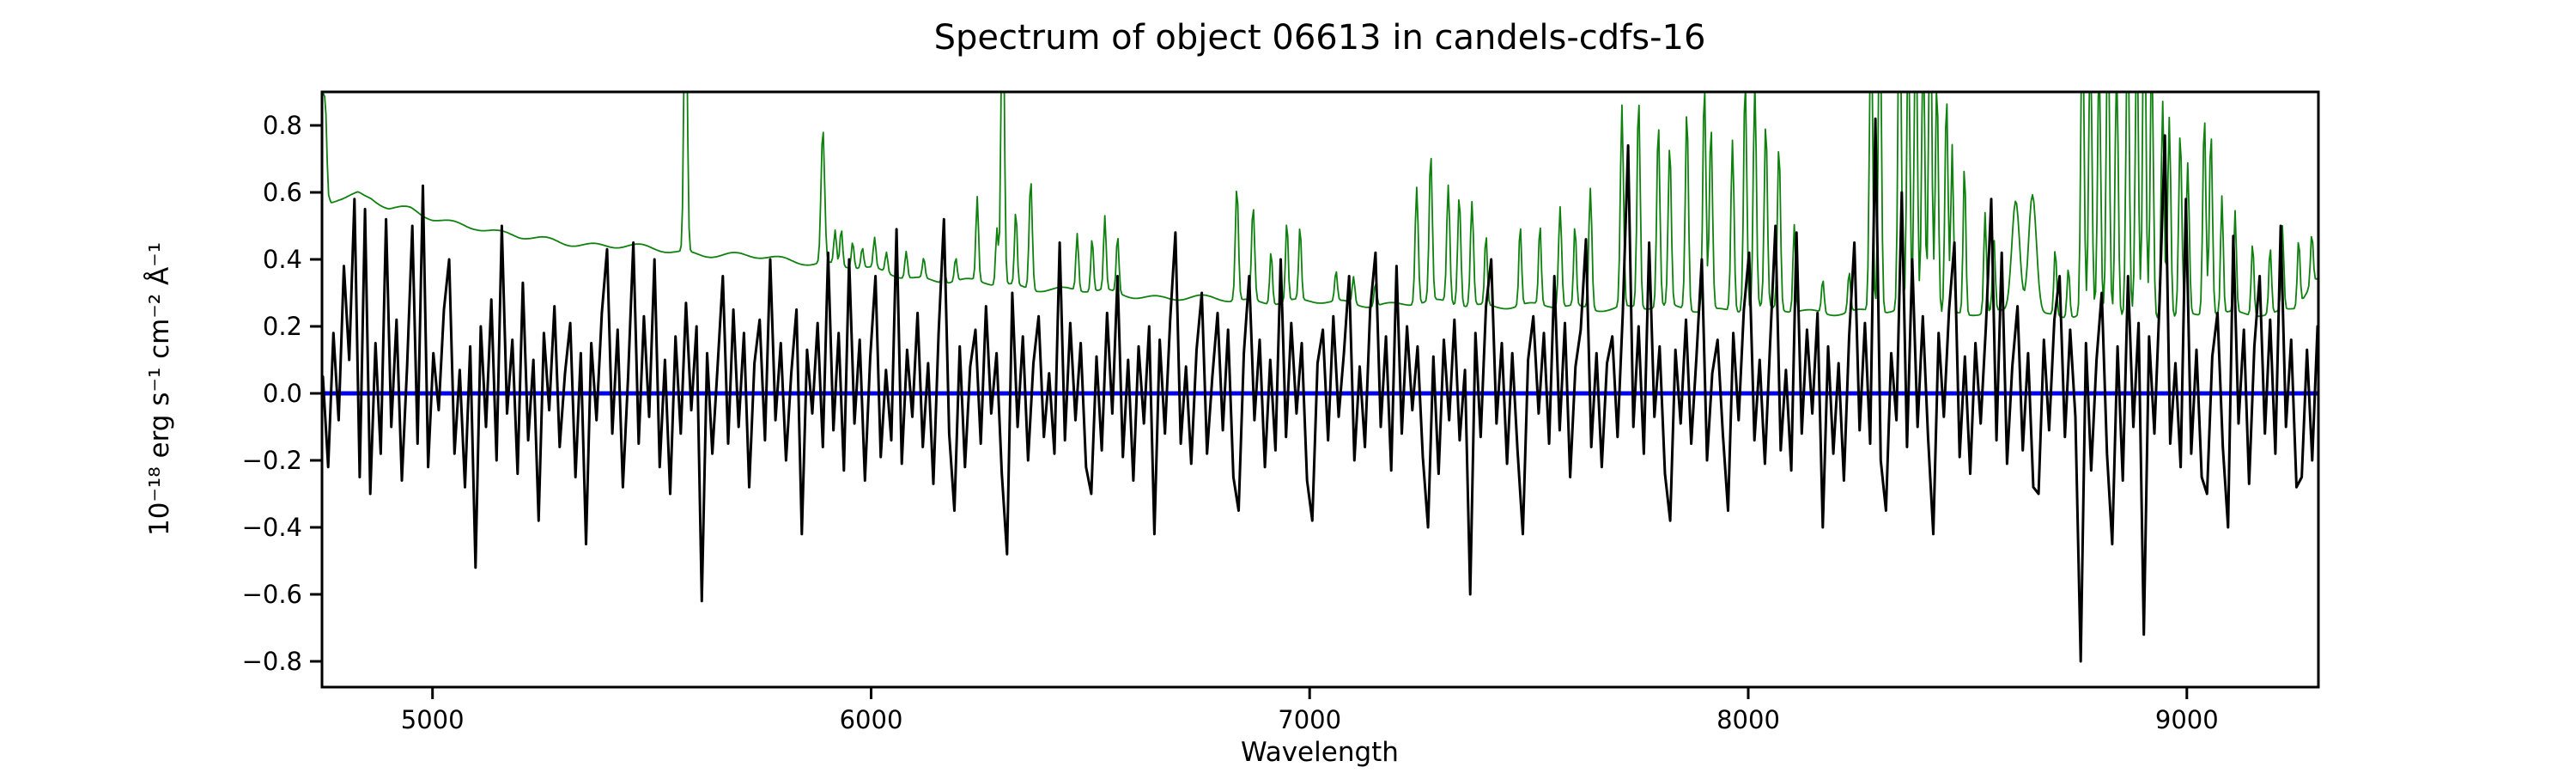  I want to click on y-axis-ticks: 0.8 0.6 0.4 0.2 0.0 −0.2 −0.4 −0.6 −0.8, so click(282, 393).